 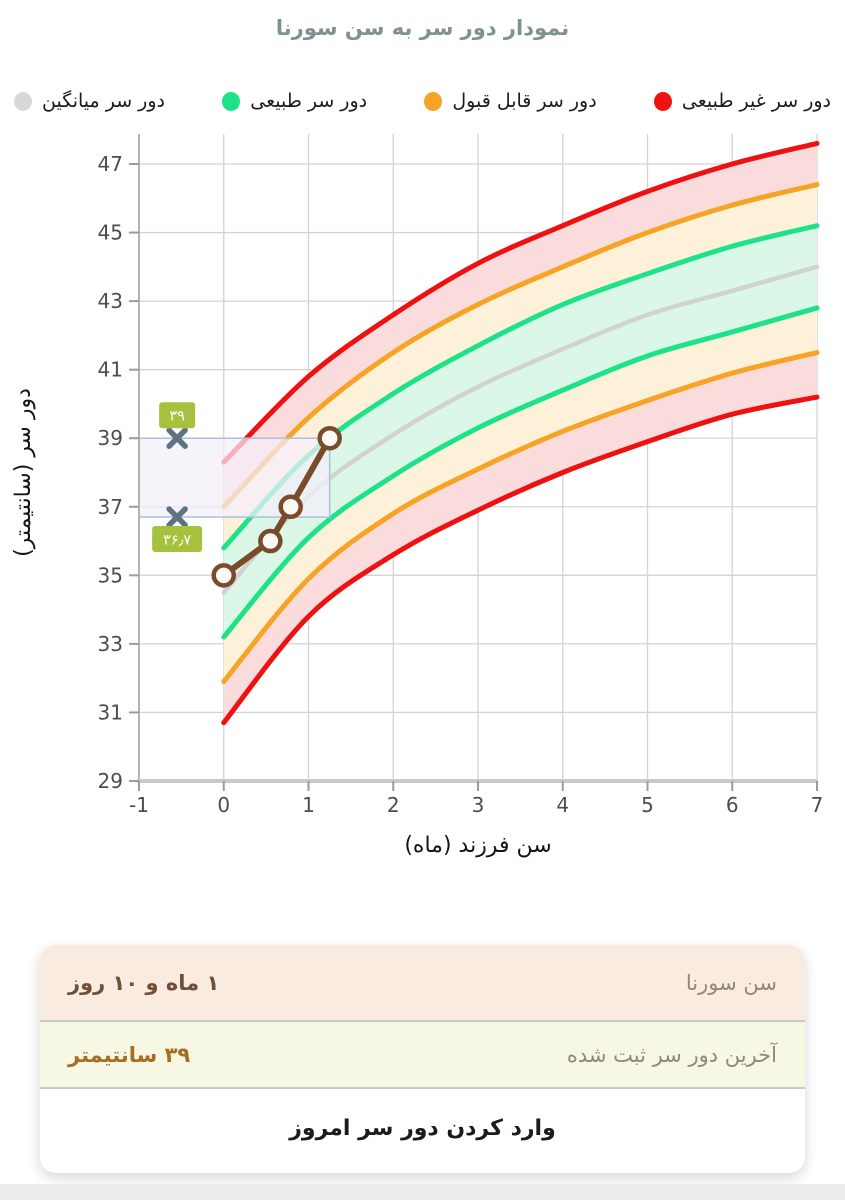 I want to click on child-age-label: سن سورنا, so click(x=731, y=982).